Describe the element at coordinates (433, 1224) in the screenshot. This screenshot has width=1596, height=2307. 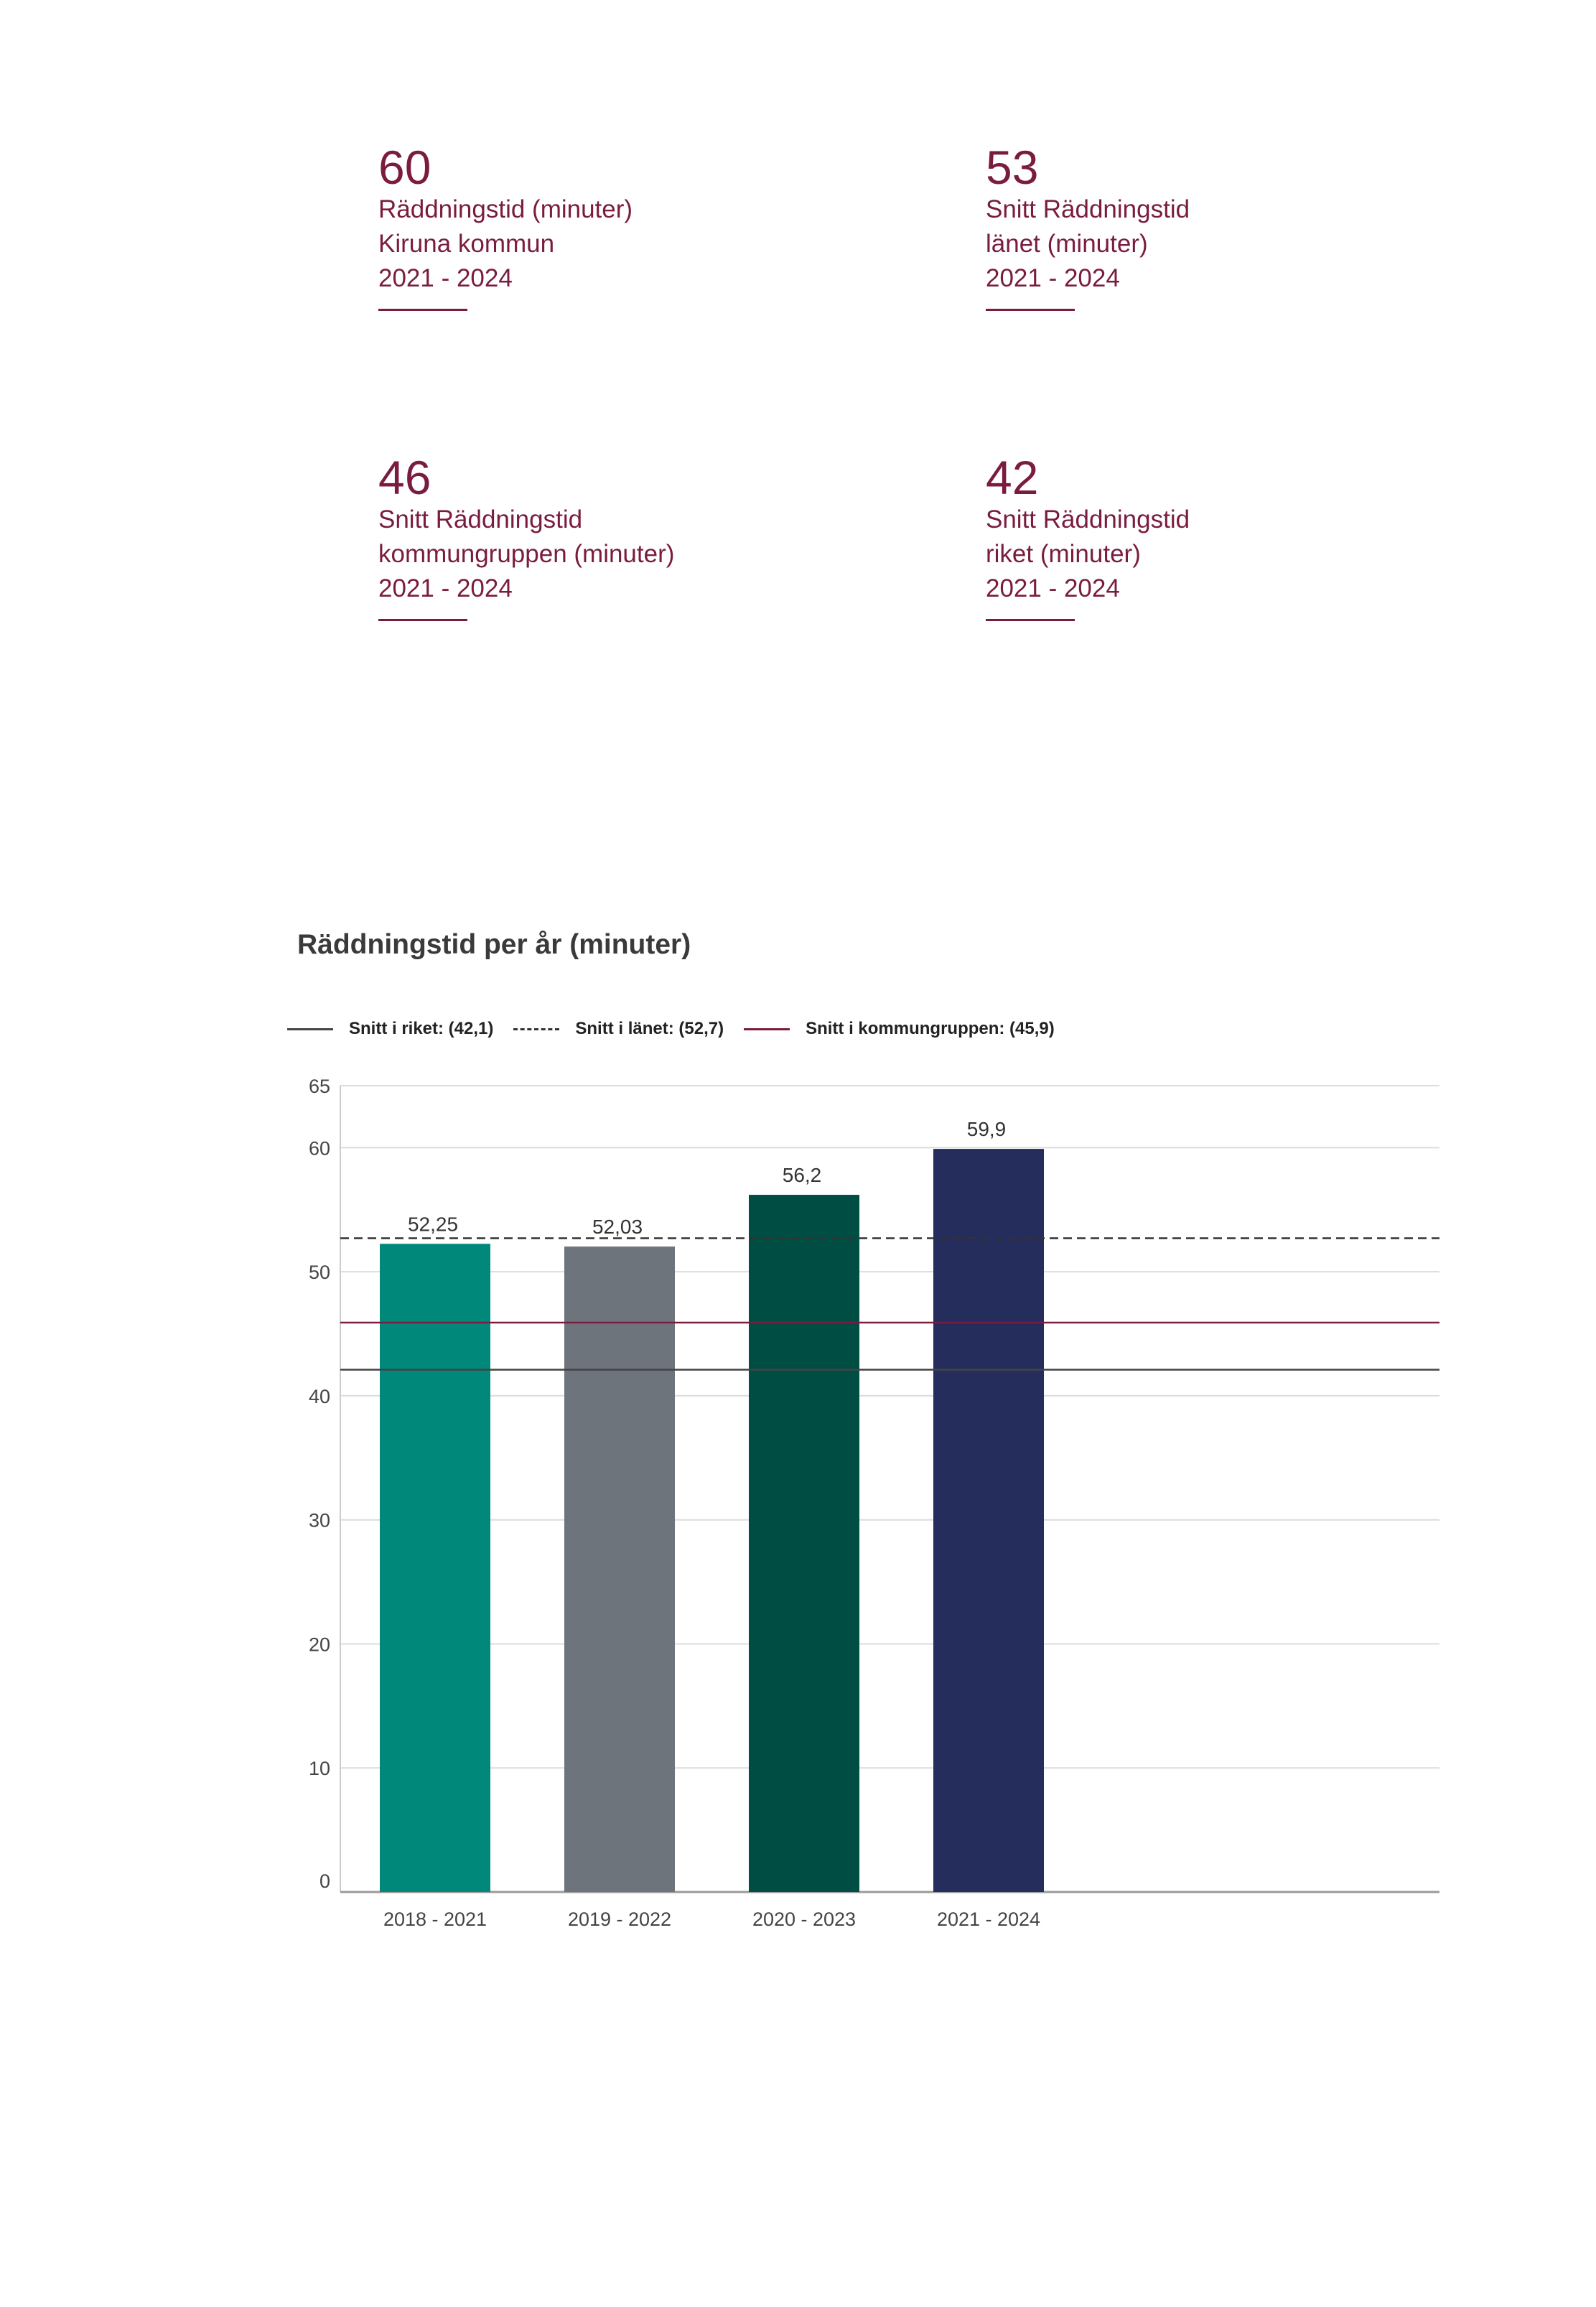
I see `bar-value-label: 52,25` at that location.